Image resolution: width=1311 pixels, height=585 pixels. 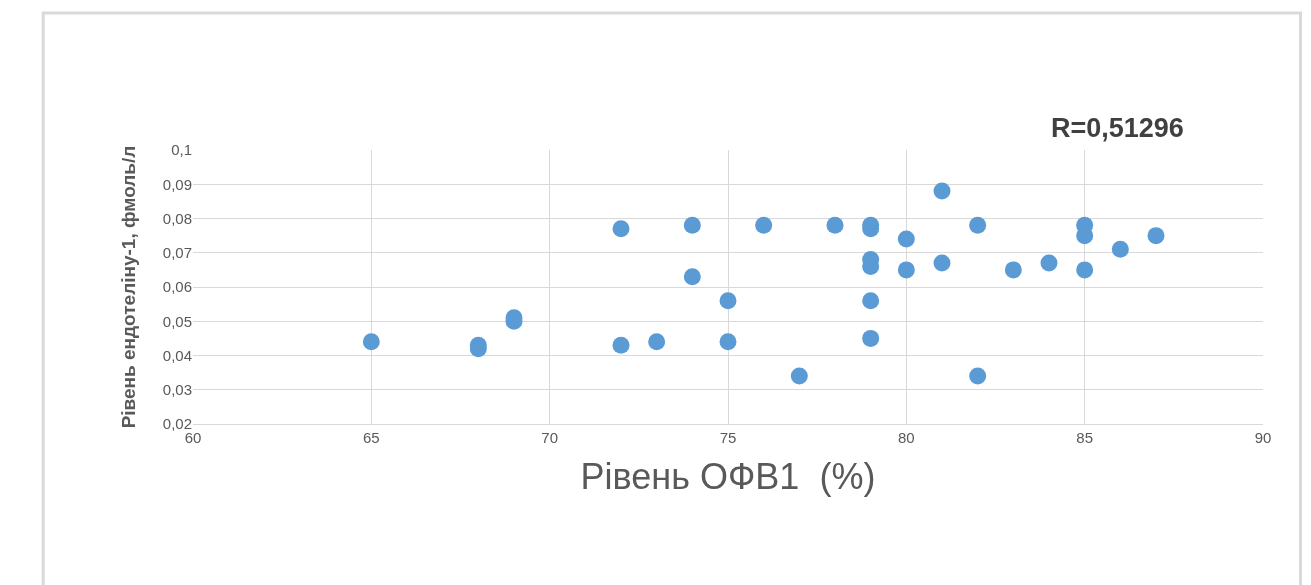 What do you see at coordinates (1263, 437) in the screenshot?
I see `x-tick-label: 90` at bounding box center [1263, 437].